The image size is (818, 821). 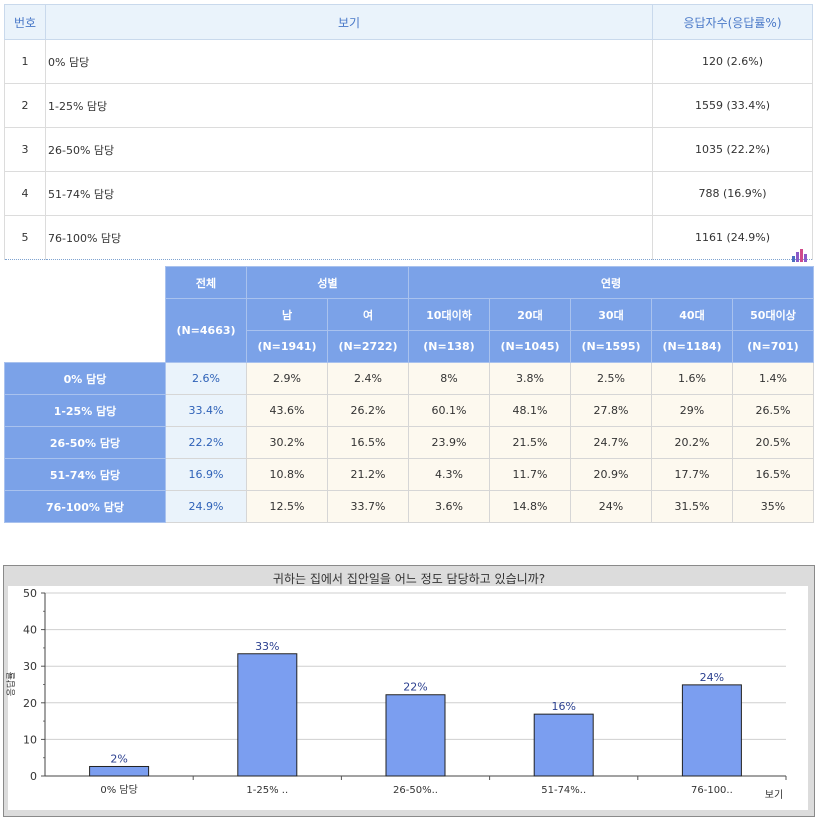 What do you see at coordinates (692, 442) in the screenshot?
I see `cross-cell: 20.2%` at bounding box center [692, 442].